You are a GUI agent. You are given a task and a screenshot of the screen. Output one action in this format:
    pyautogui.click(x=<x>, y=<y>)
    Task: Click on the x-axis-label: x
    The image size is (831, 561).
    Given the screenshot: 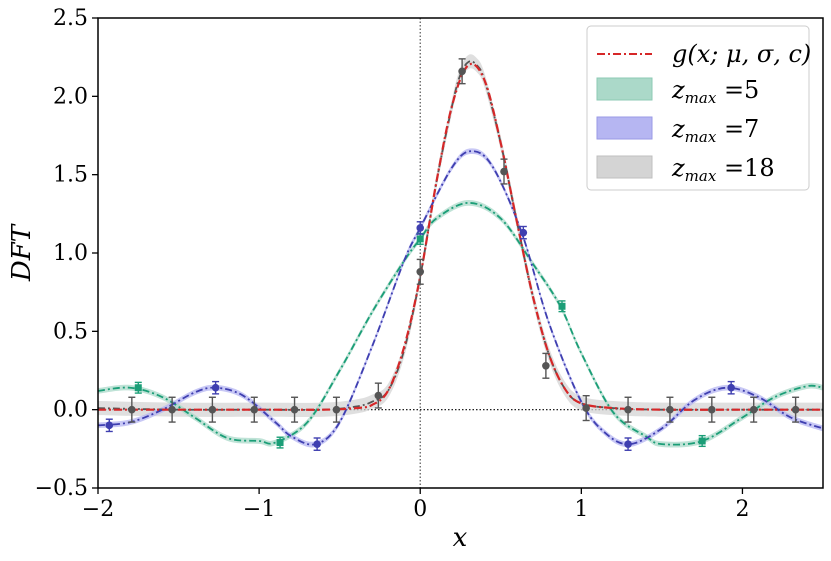 What is the action you would take?
    pyautogui.click(x=460, y=538)
    